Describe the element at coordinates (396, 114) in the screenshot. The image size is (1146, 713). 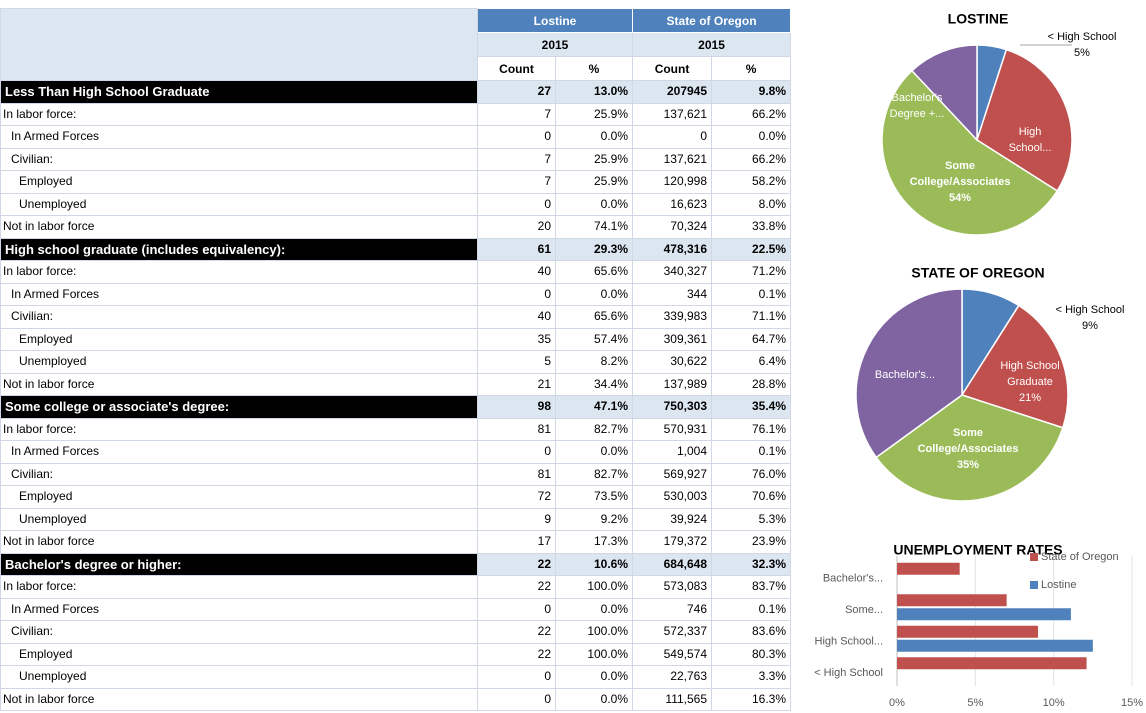
I see `table-row: In labor force: 7 25.9% 137,621 66.2%` at that location.